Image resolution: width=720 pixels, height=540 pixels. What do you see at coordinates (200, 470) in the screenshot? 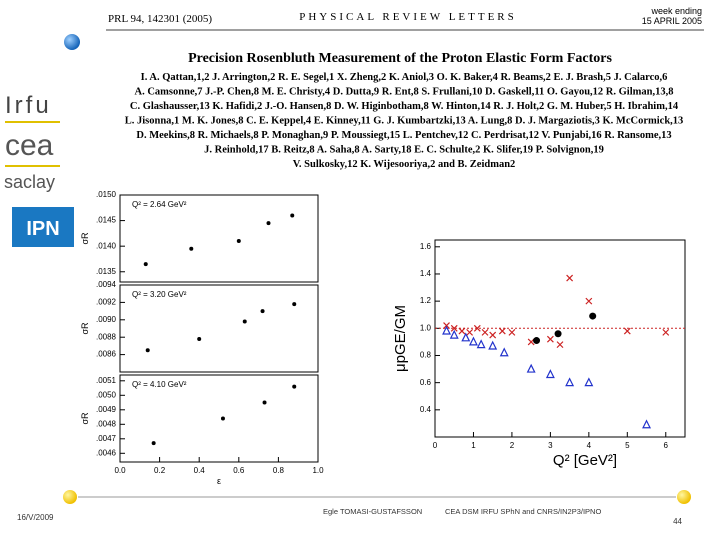
I see `x-tick-label: 0.4` at bounding box center [200, 470].